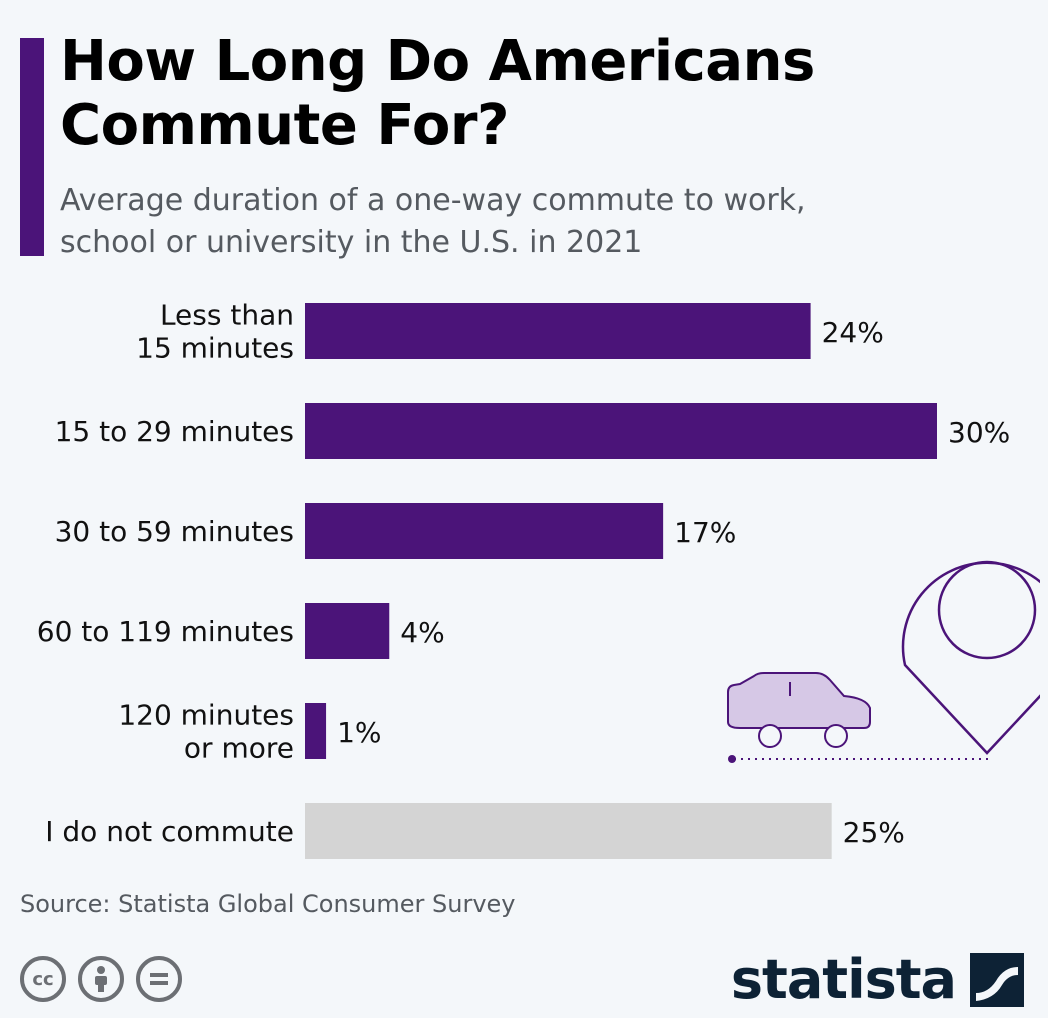  Describe the element at coordinates (174, 431) in the screenshot. I see `category-label-1: 15 to 29 minutes` at that location.